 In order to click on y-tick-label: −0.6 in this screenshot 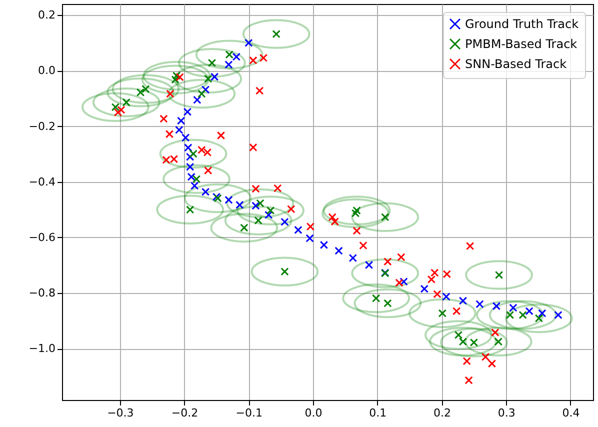, I will do `click(42, 237)`.